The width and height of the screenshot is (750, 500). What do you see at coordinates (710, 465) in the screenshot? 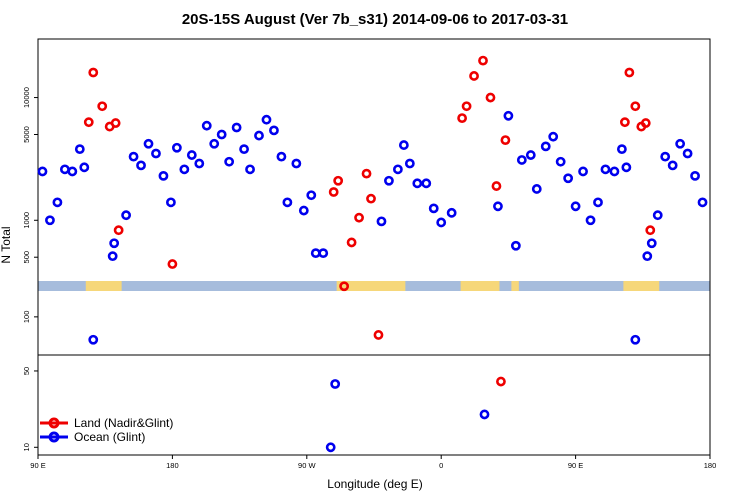
I see `x-tick-label-5: 180` at bounding box center [710, 465].